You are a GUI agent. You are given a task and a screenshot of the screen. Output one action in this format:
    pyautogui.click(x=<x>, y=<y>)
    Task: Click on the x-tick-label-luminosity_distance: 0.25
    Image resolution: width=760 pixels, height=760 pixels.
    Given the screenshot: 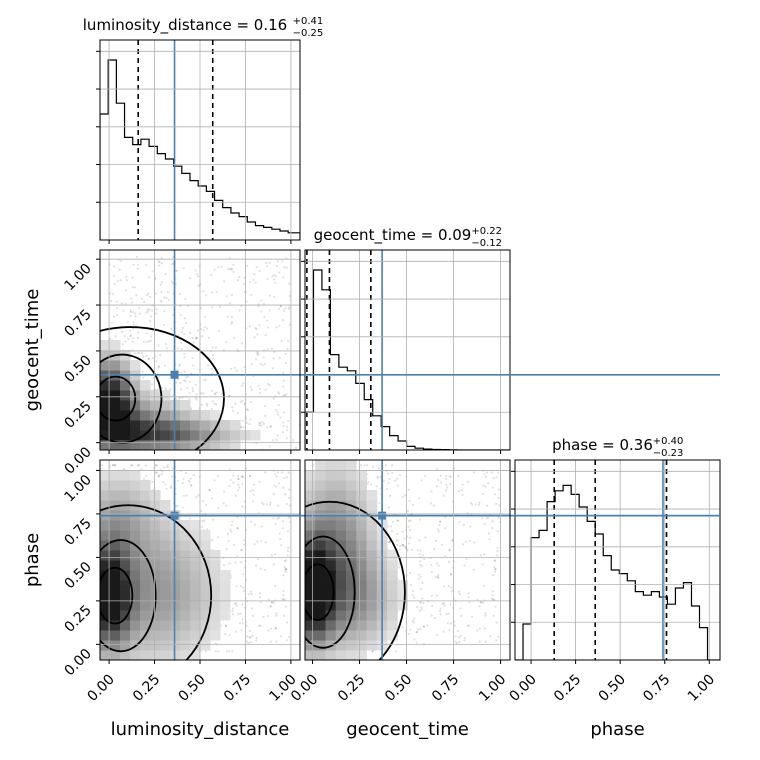 What is the action you would take?
    pyautogui.click(x=146, y=688)
    